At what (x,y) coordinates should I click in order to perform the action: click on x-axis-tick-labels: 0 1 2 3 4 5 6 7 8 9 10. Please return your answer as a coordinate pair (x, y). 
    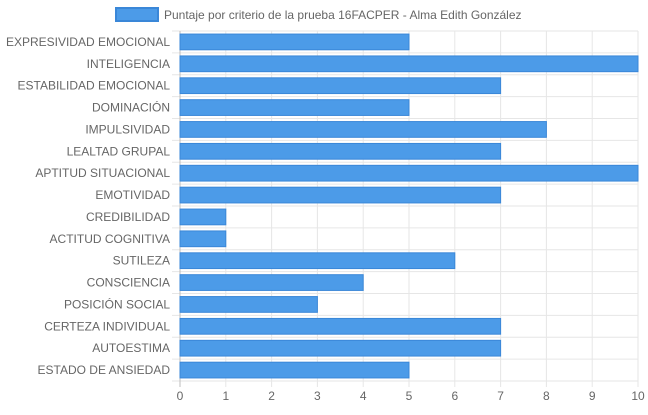
    Looking at the image, I should click on (411, 396).